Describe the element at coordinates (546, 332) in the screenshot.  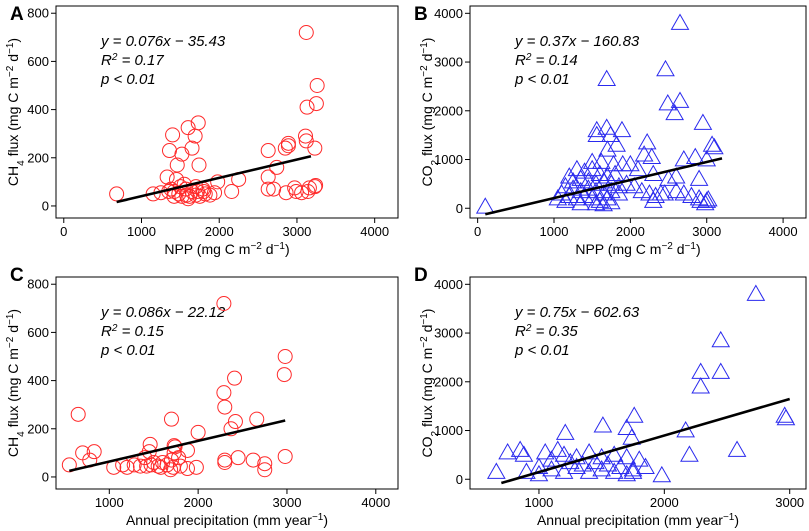
I see `r-squared: R2 = 0.35` at that location.